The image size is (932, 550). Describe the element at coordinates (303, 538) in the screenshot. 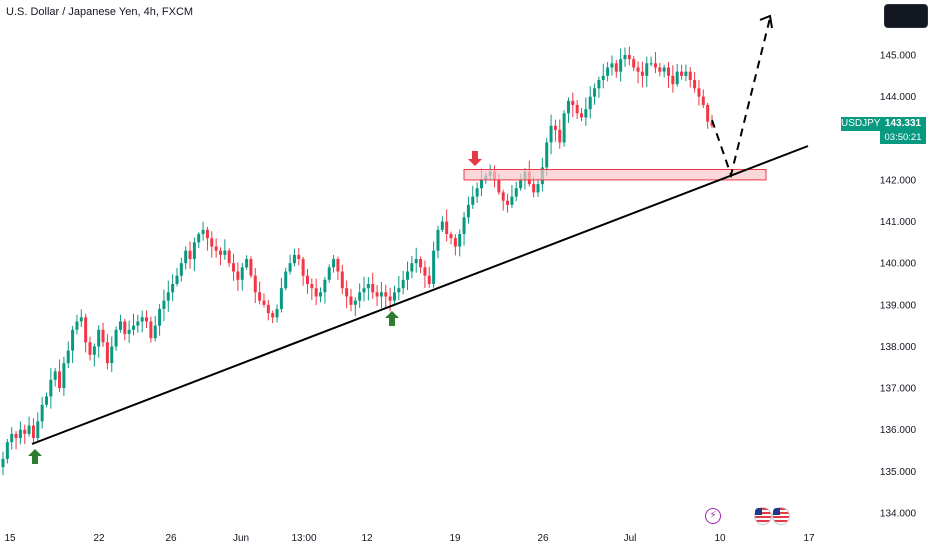

I see `time-tick-label: 13:00` at that location.